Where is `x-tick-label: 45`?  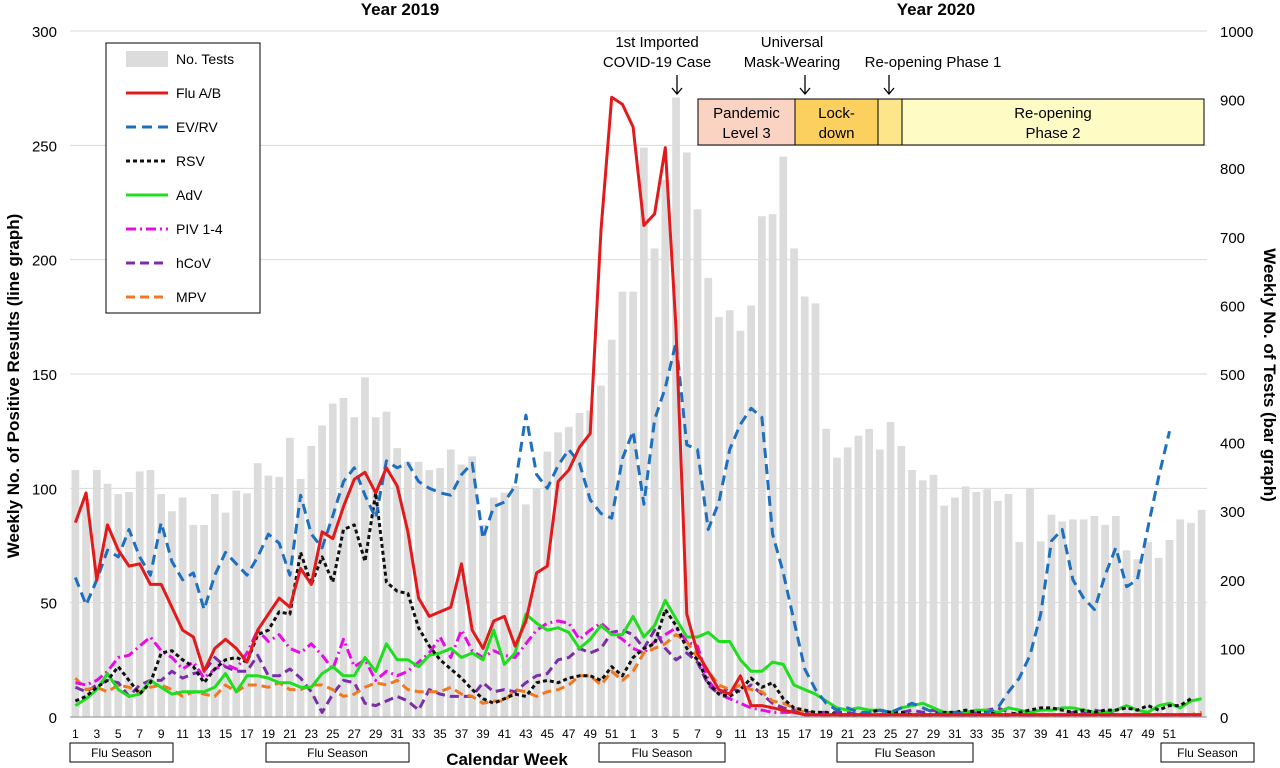 x-tick-label: 45 is located at coordinates (1105, 734).